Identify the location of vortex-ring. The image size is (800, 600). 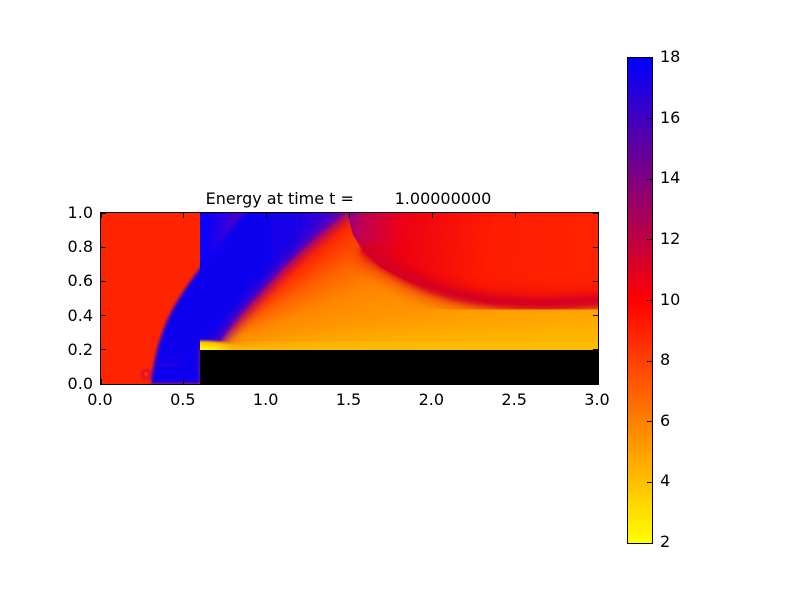
(146, 374).